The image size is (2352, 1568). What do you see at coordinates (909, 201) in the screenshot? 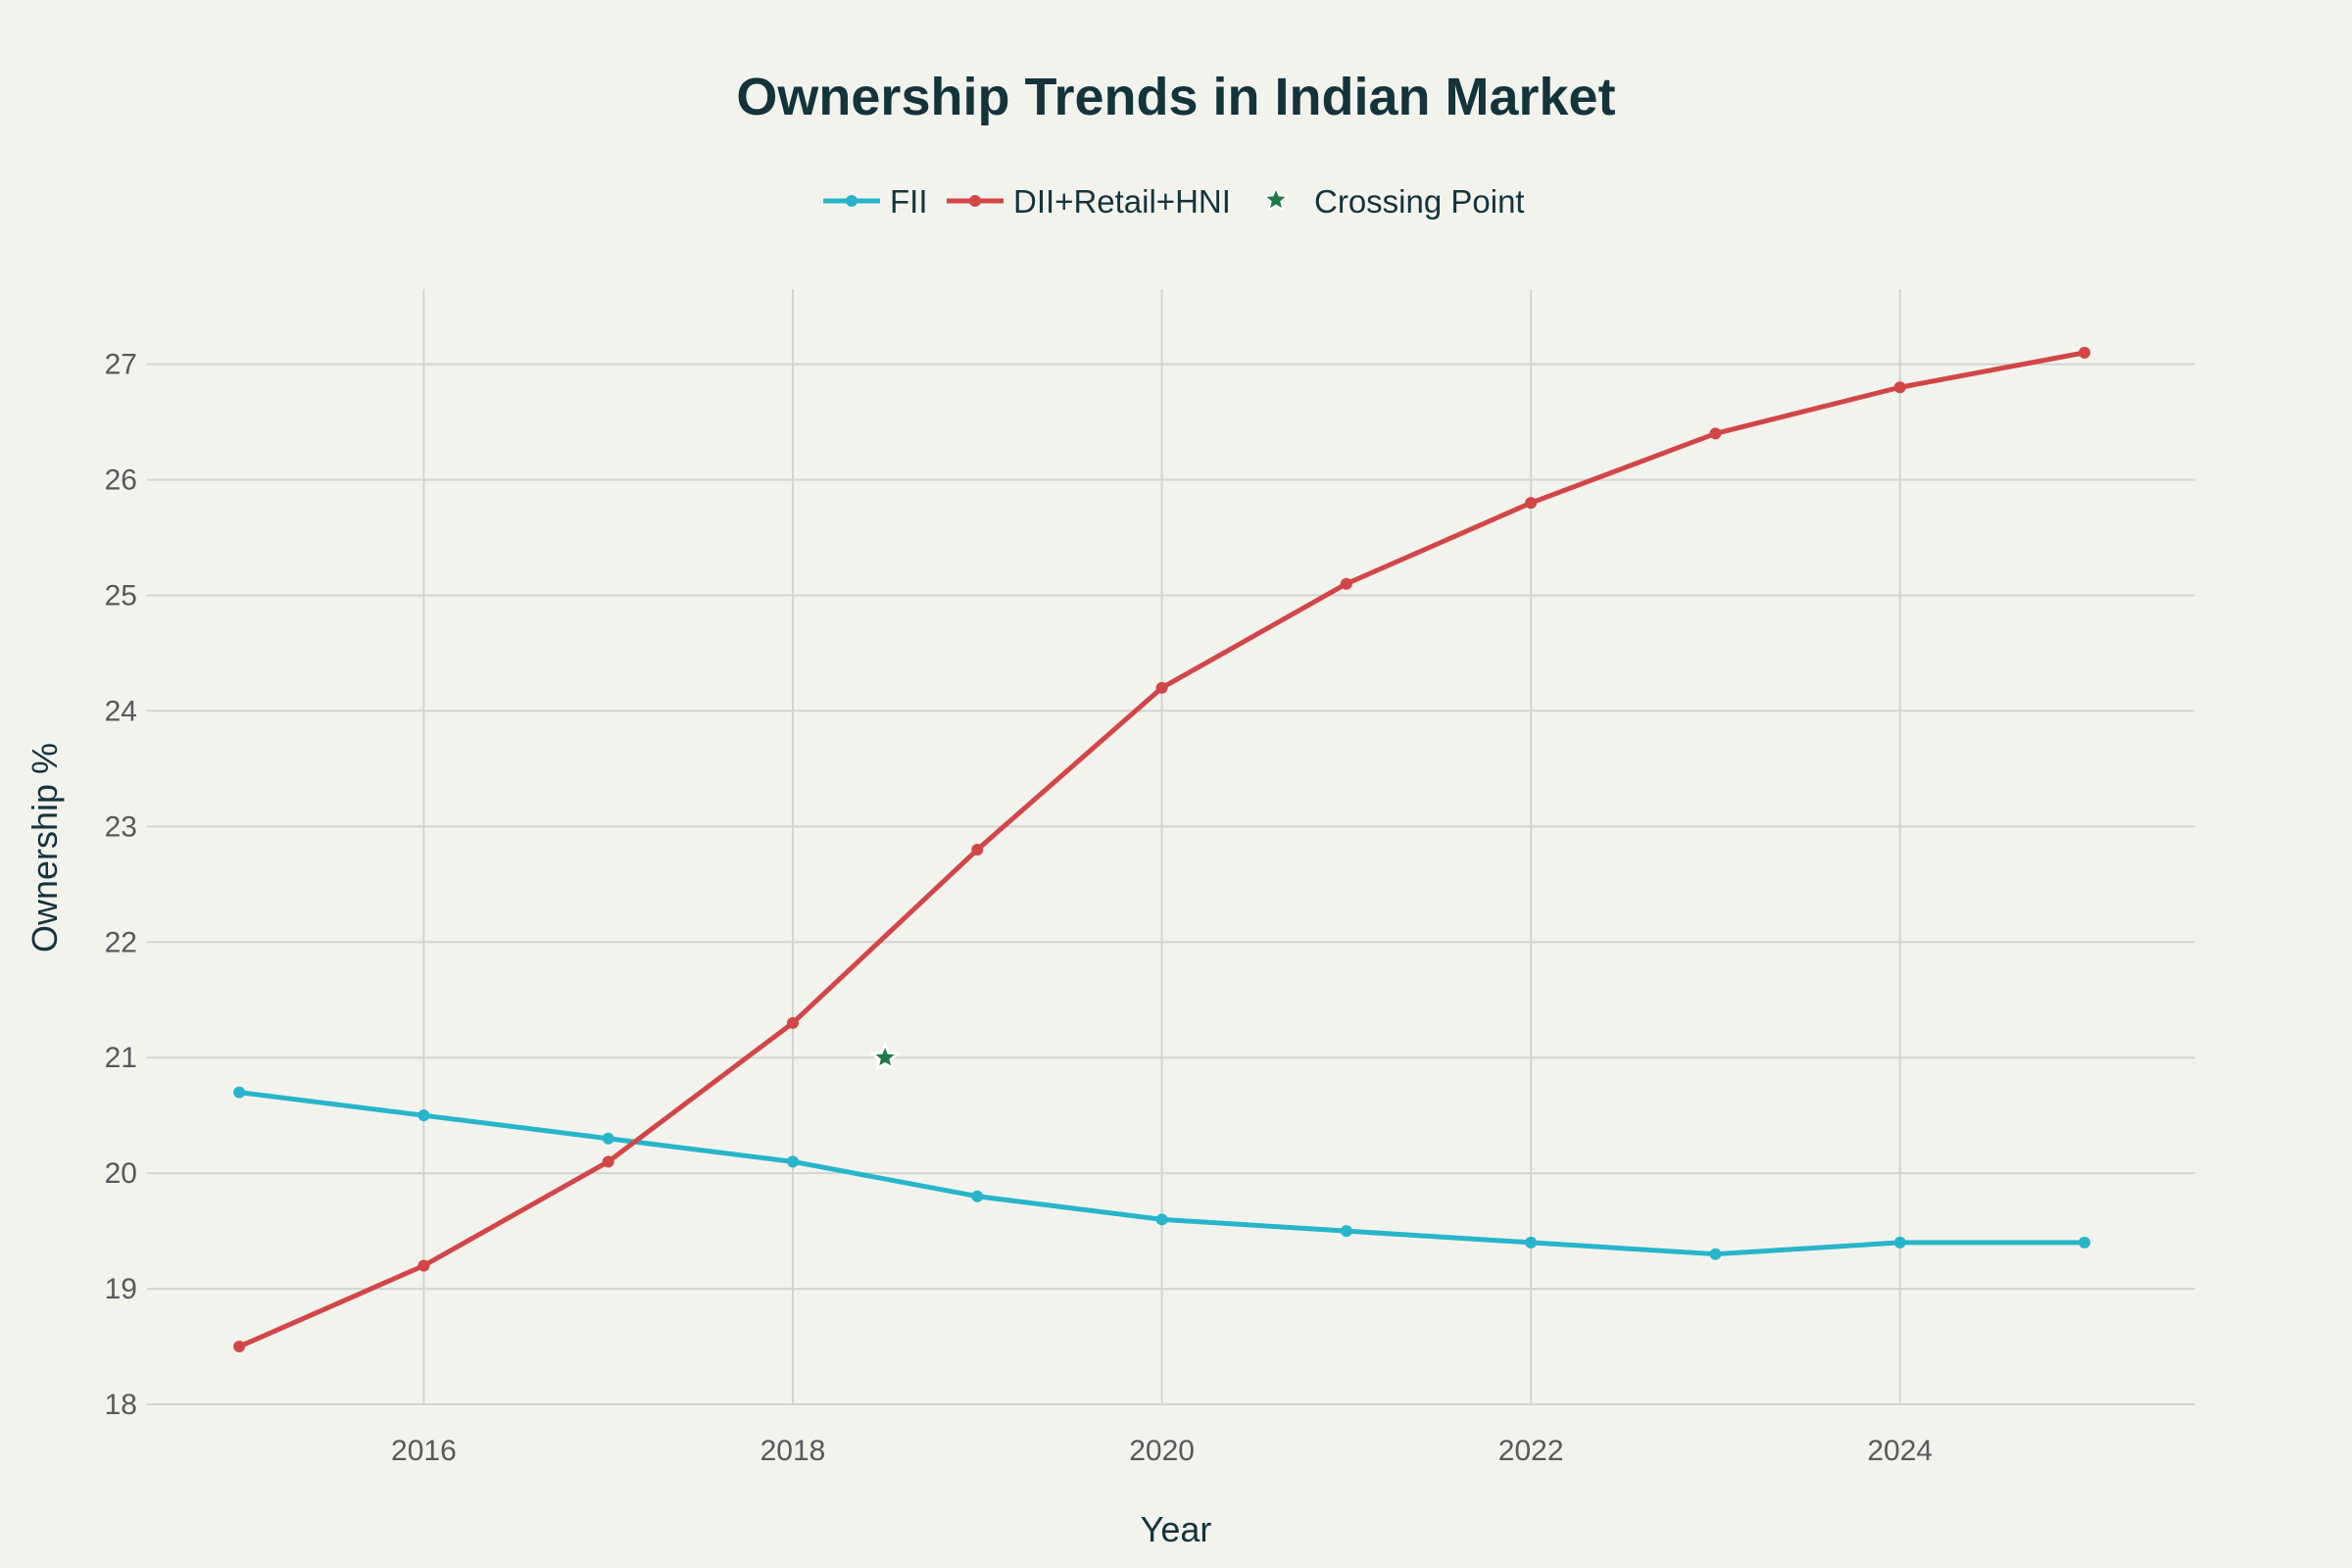
I see `legend-label-fii: FII` at bounding box center [909, 201].